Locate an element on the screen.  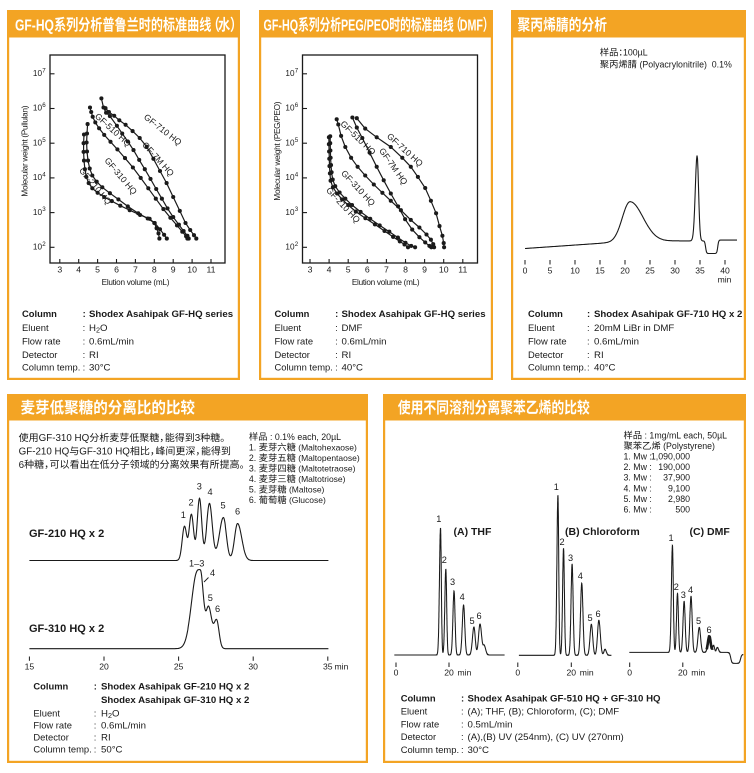
svg-text: 2. is located at coordinates (254, 458).